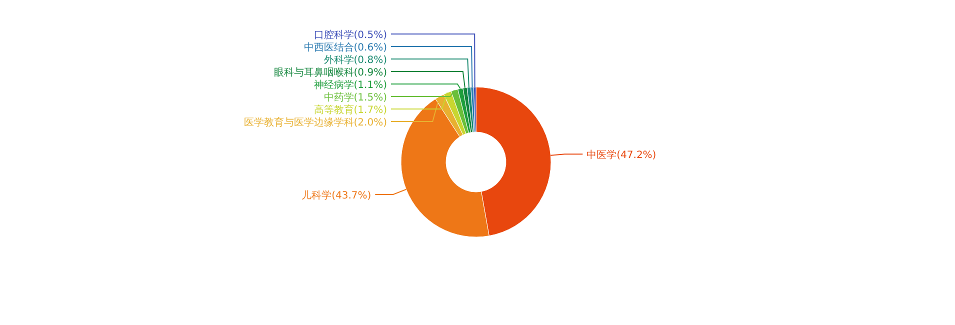 This screenshot has height=325, width=955. Describe the element at coordinates (329, 48) in the screenshot. I see `slice-label: 中西医结合` at that location.